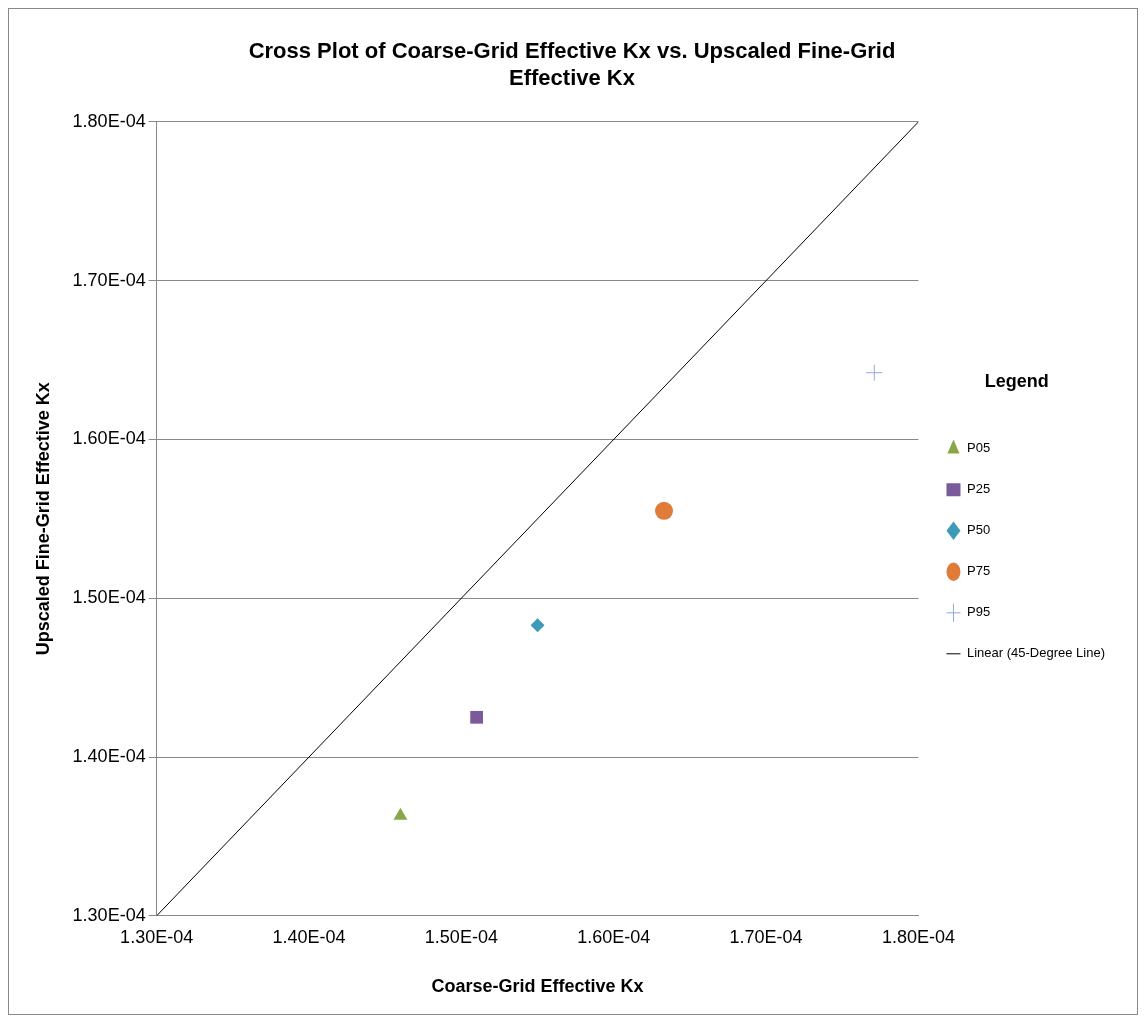 The height and width of the screenshot is (1027, 1148). What do you see at coordinates (109, 914) in the screenshot?
I see `y-tick-label: 1.30E-04` at bounding box center [109, 914].